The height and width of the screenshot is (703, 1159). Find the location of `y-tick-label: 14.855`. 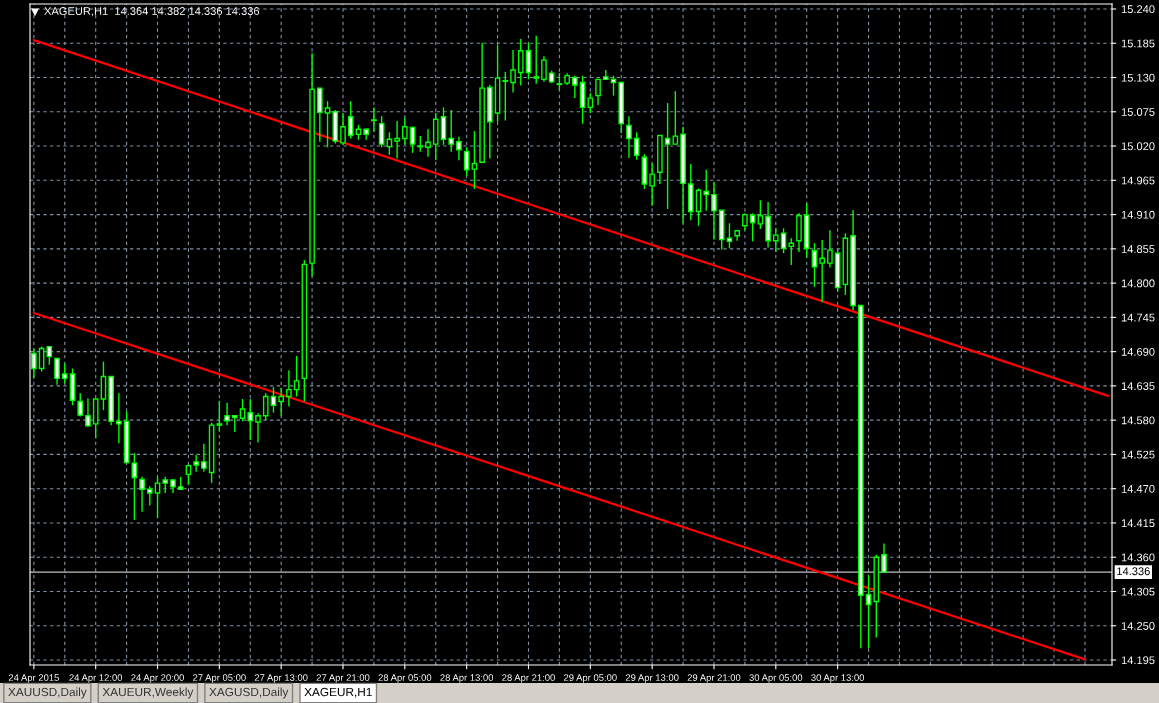

y-tick-label: 14.855 is located at coordinates (1138, 249).